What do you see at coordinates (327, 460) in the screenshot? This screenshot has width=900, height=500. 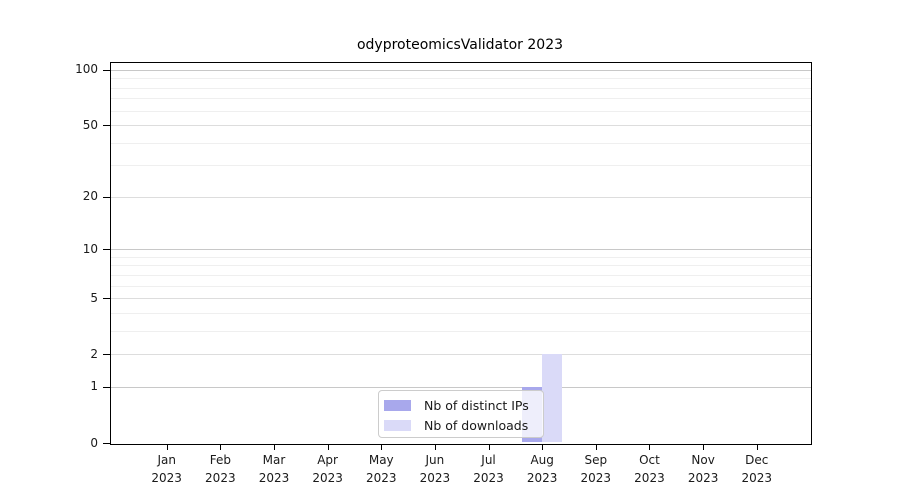 I see `x-tick-month: Apr` at bounding box center [327, 460].